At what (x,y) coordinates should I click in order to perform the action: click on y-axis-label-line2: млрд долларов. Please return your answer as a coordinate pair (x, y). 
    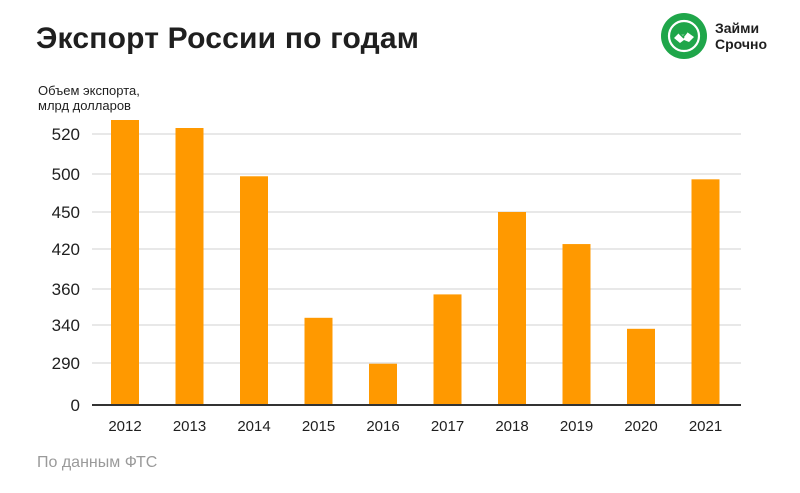
    Looking at the image, I should click on (84, 105).